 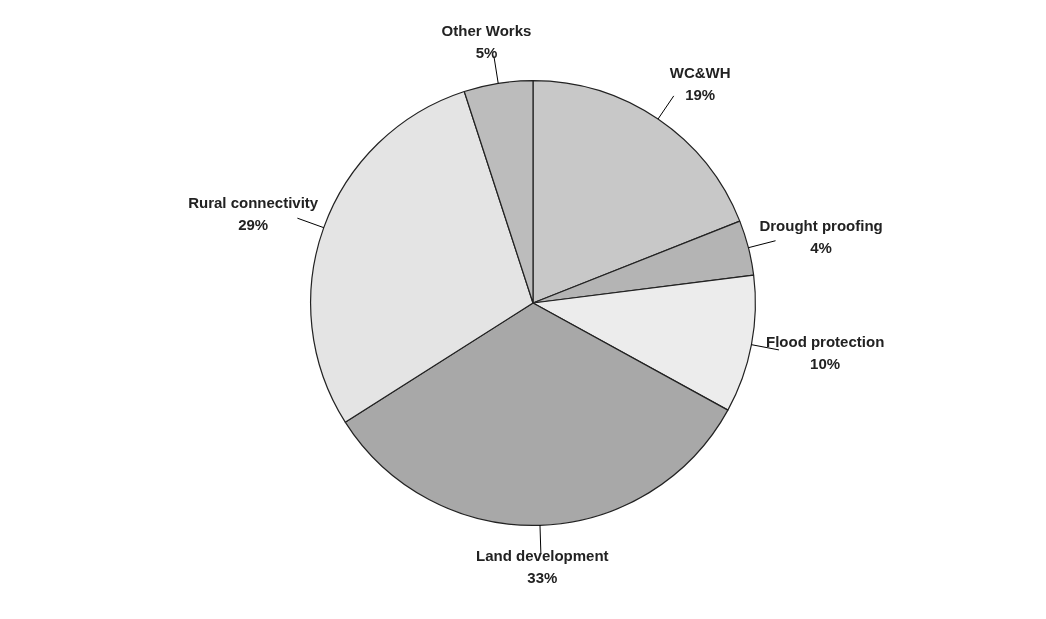 What do you see at coordinates (821, 248) in the screenshot?
I see `data-label: 4%` at bounding box center [821, 248].